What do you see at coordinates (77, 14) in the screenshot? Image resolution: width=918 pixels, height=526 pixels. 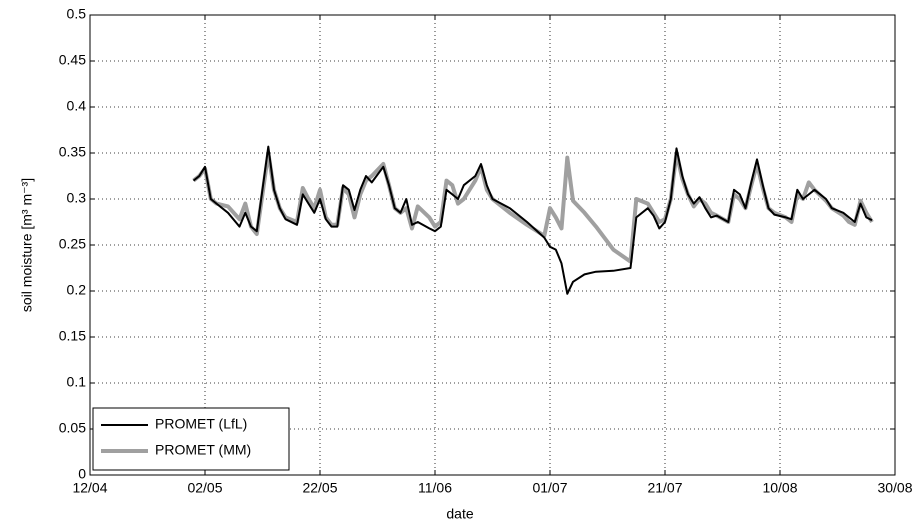 I see `y-tick-label: 0.5` at bounding box center [77, 14].